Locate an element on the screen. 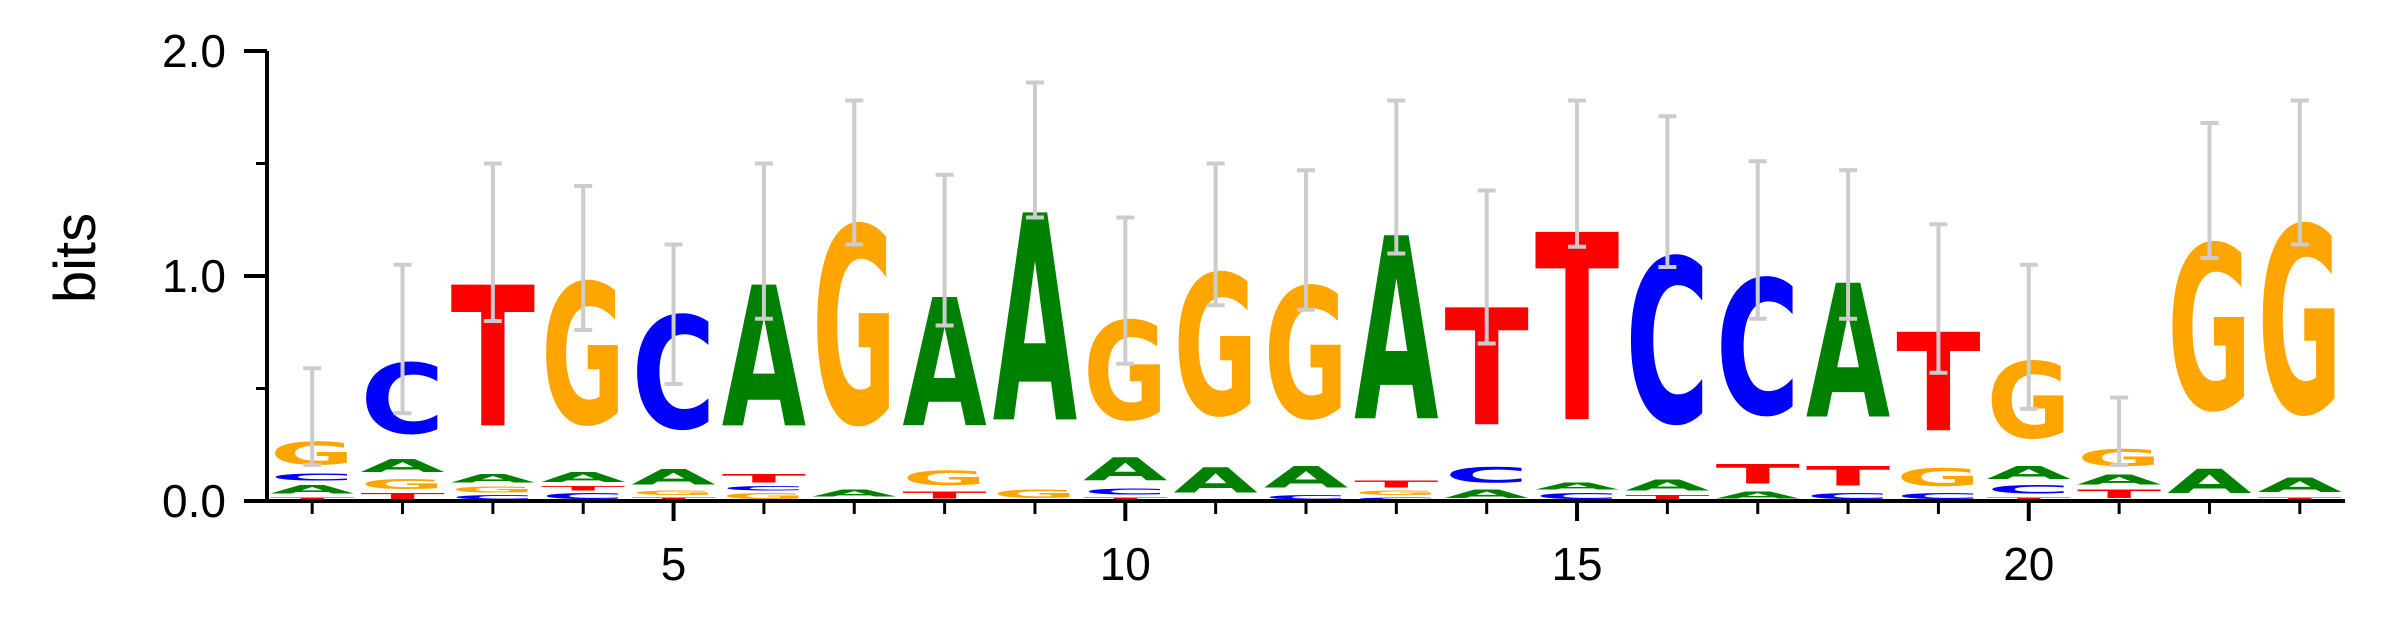 The height and width of the screenshot is (617, 2383). y-tick-label: 2.0 is located at coordinates (194, 51).